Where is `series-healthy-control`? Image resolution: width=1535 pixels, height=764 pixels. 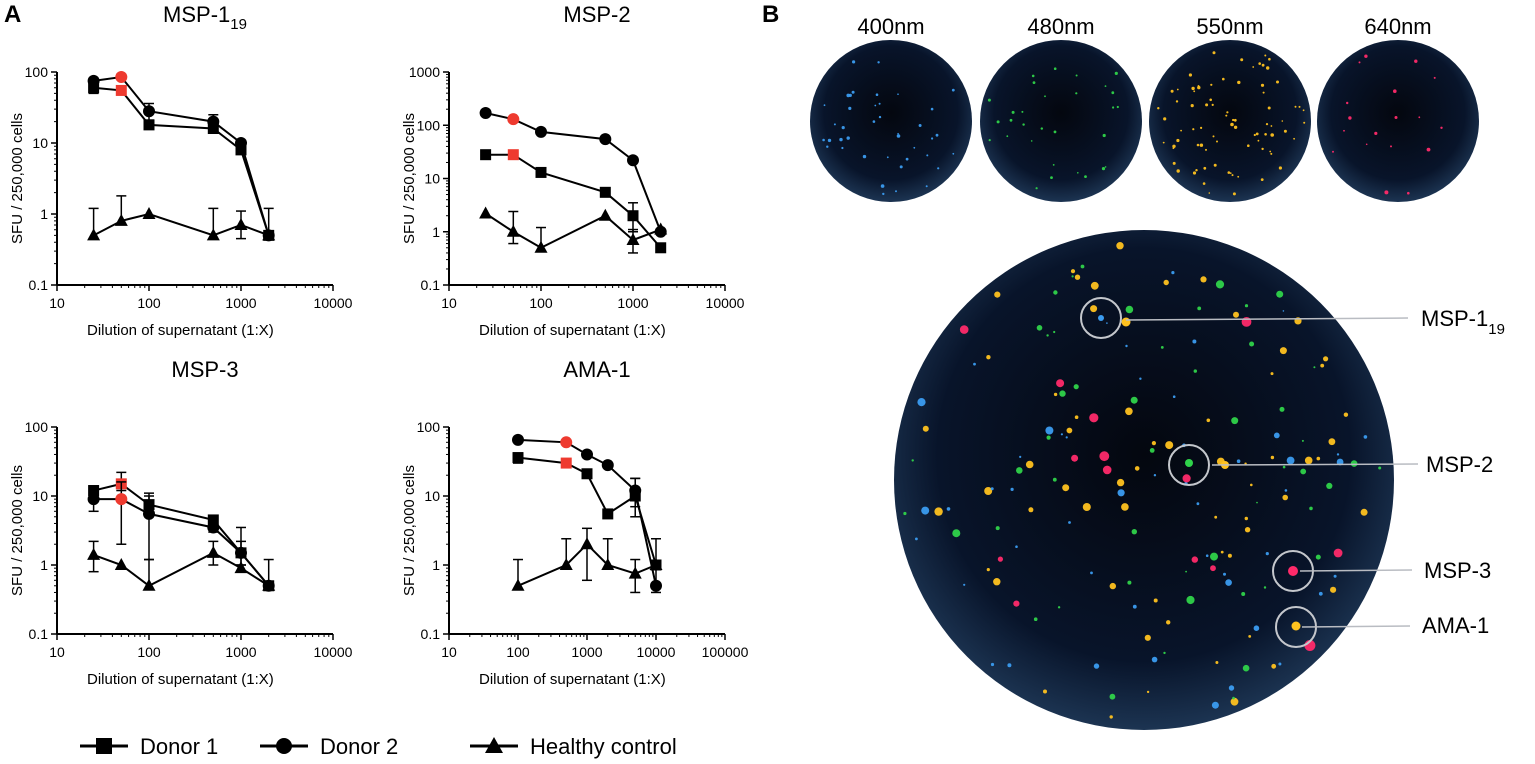 series-healthy-control is located at coordinates (587, 560).